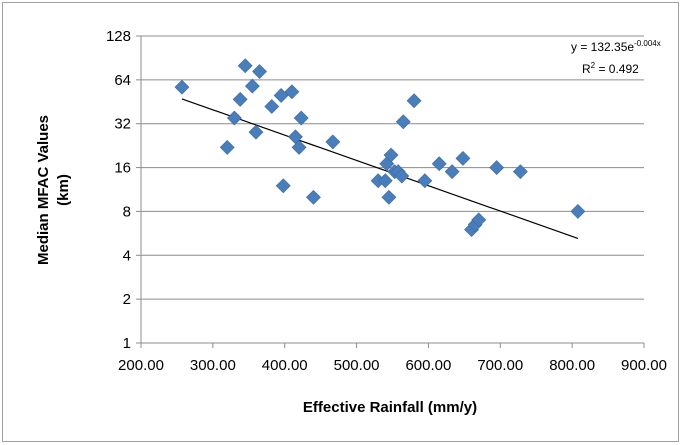 The height and width of the screenshot is (445, 683). I want to click on x-tick-label: 200.00, so click(141, 365).